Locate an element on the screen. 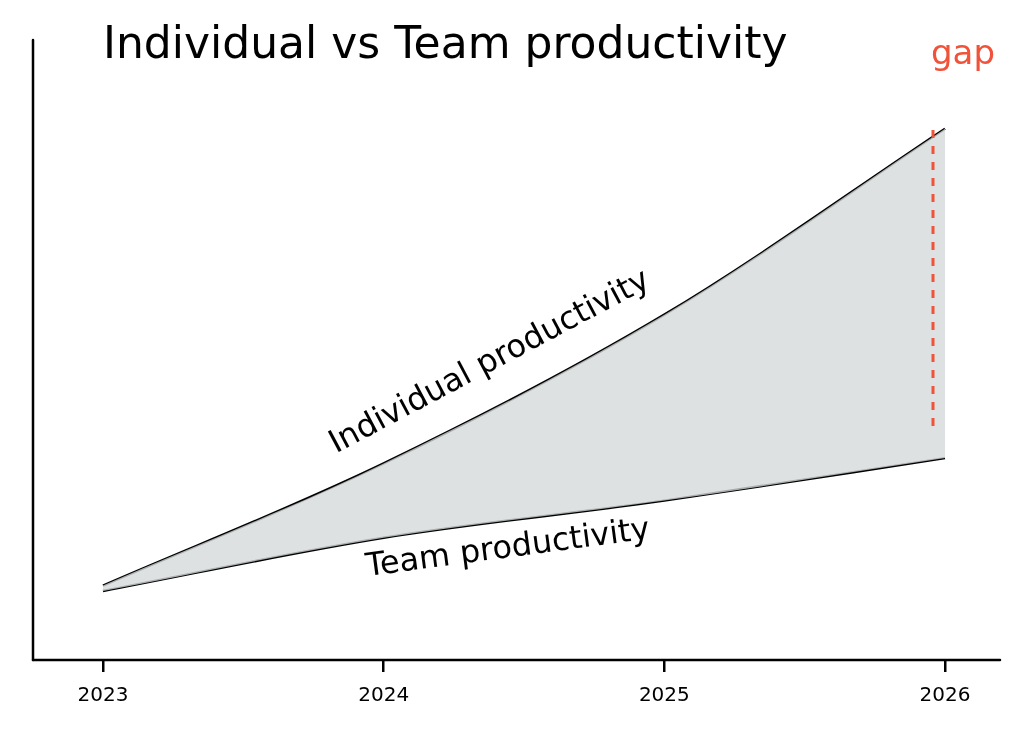 The height and width of the screenshot is (730, 1024). x-tick-label: 2025 is located at coordinates (664, 694).